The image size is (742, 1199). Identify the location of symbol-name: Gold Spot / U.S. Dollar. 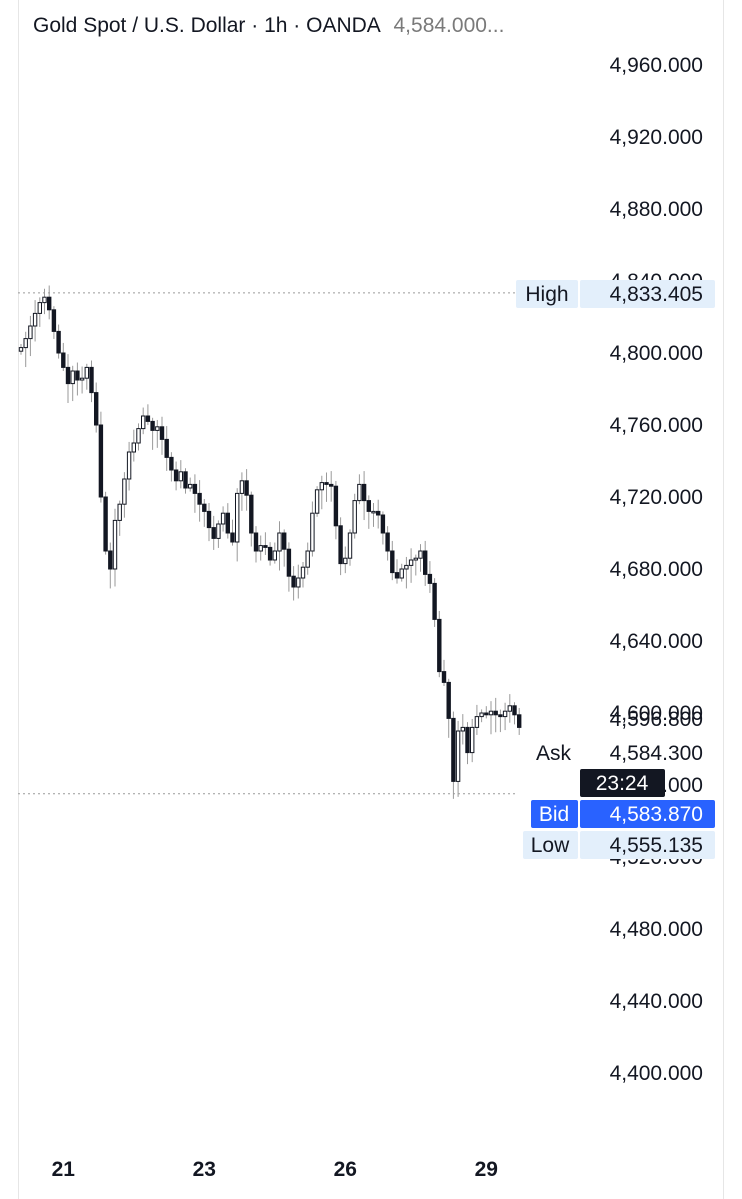
(139, 25).